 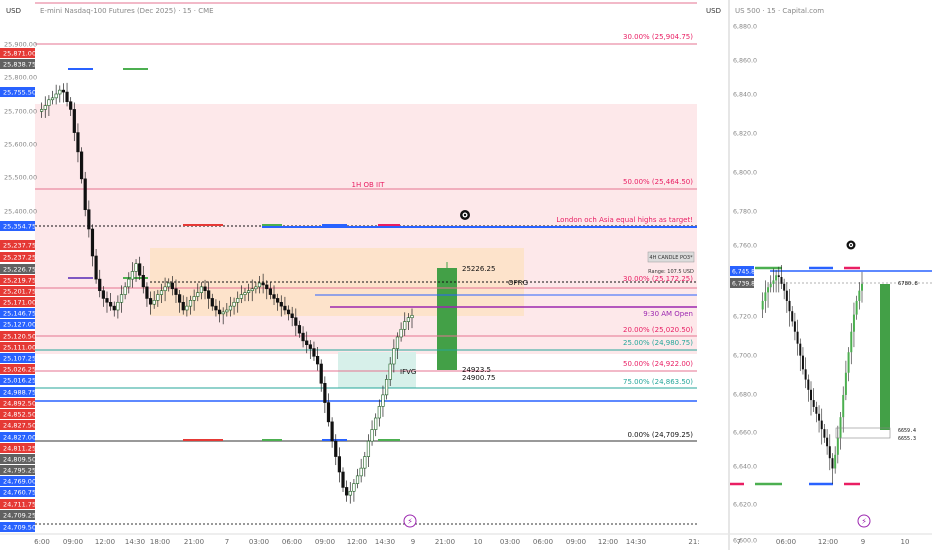 I want to click on value-b-label: 24900.75, so click(x=478, y=378).